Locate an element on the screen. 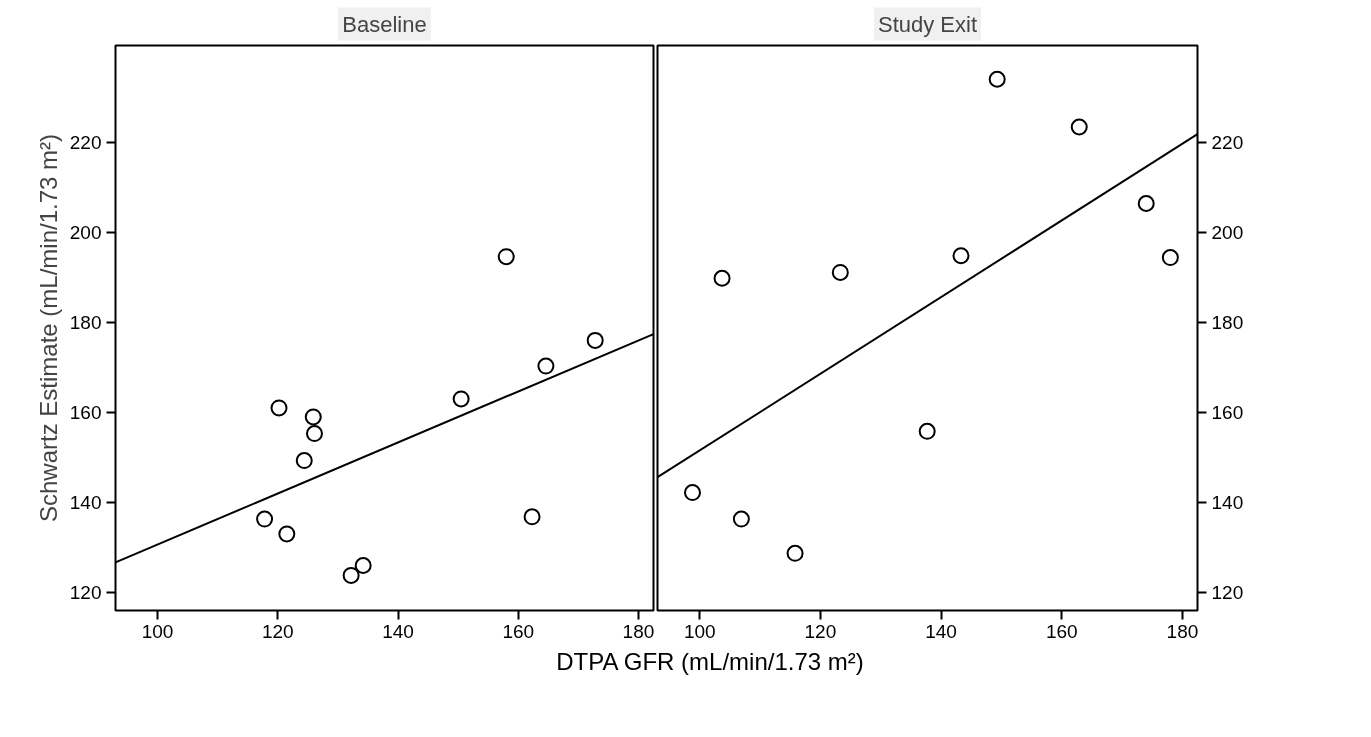  chart-title: Study Exit is located at coordinates (927, 24).